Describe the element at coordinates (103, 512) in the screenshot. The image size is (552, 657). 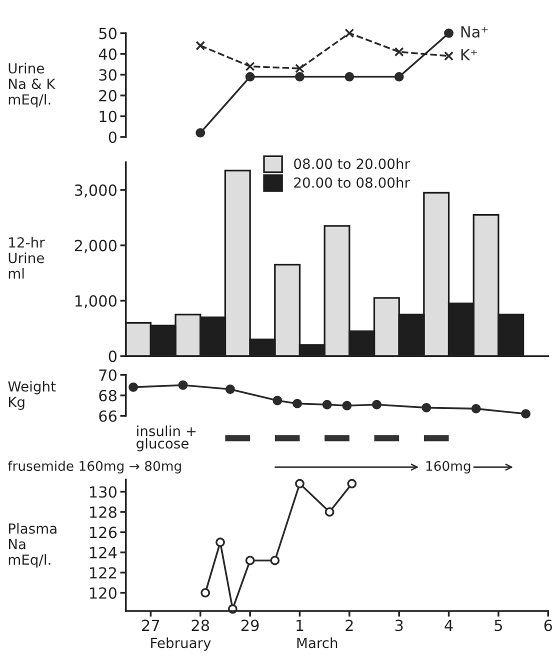
I see `y-tick-label: 128` at that location.